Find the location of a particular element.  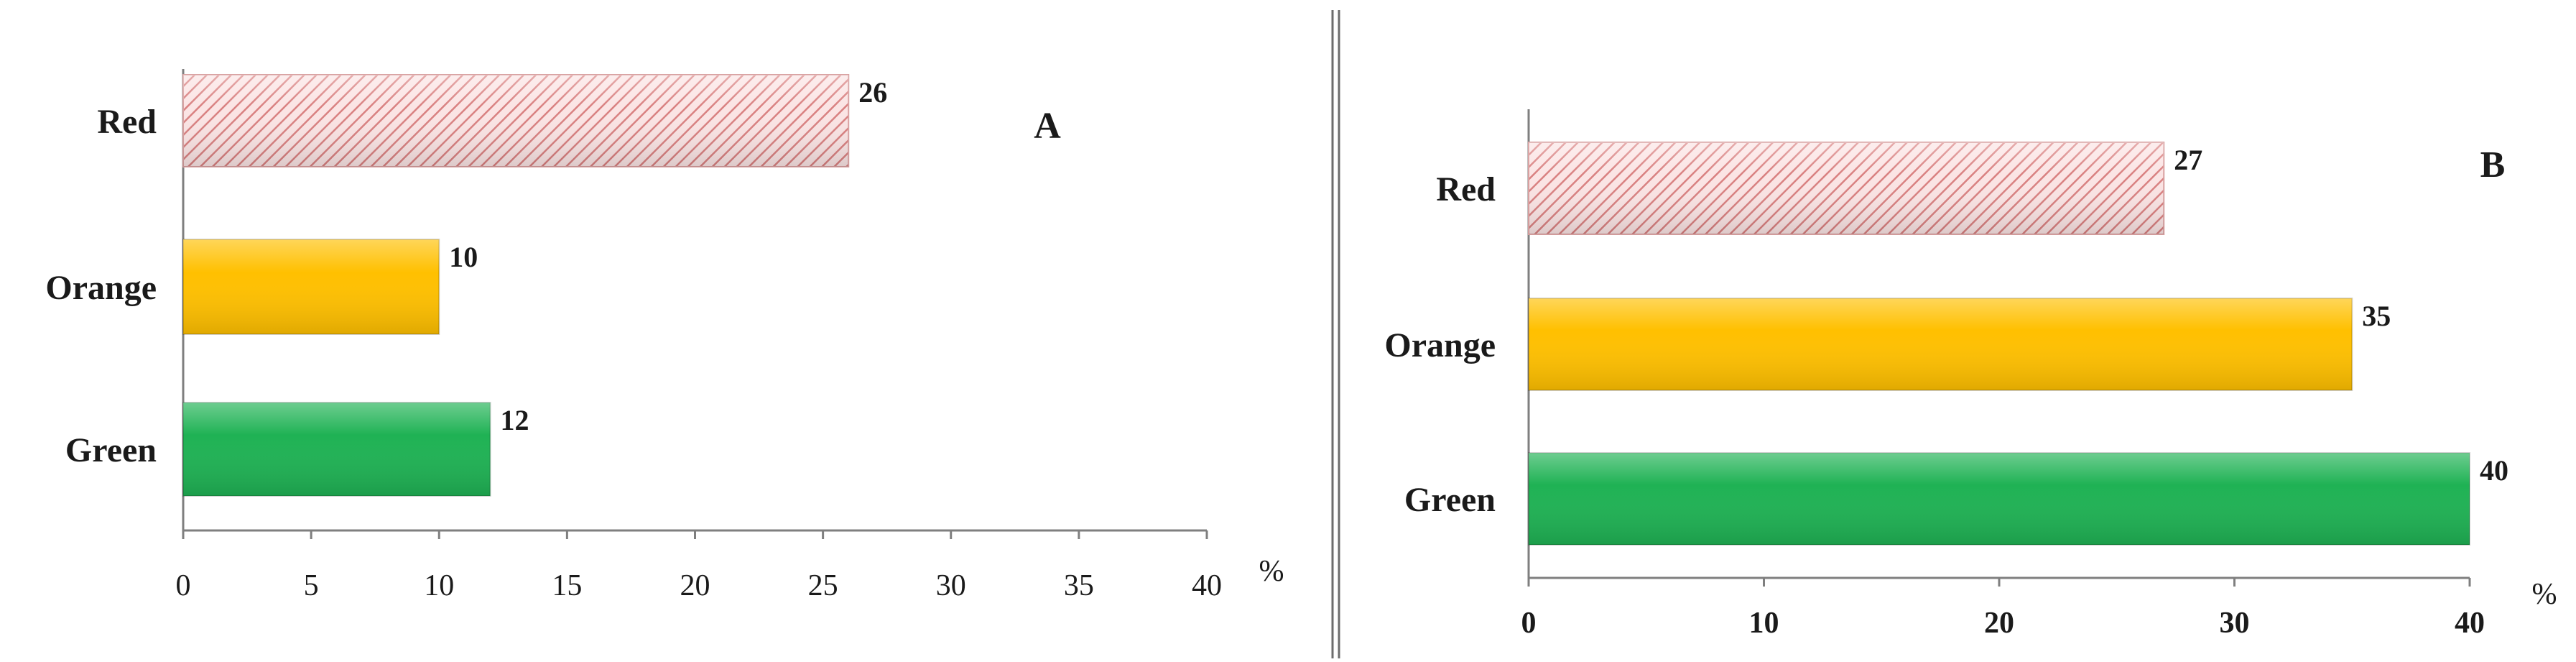

value-label: 10 is located at coordinates (463, 257).